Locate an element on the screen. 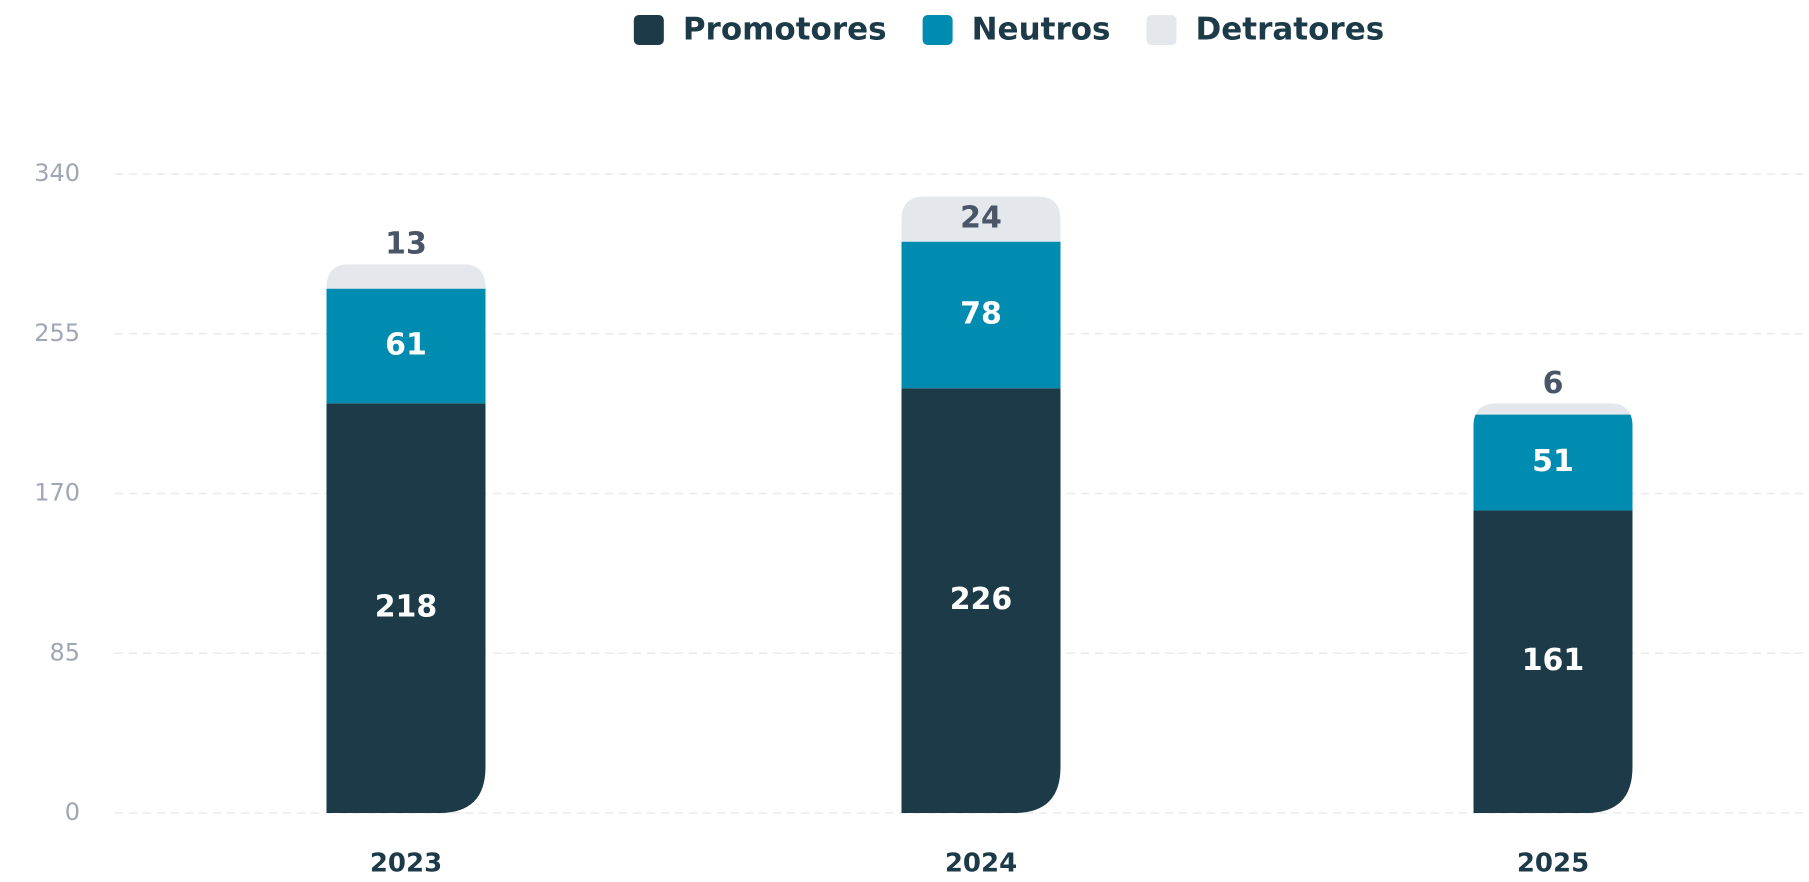  x-tick-label: 2025 is located at coordinates (1553, 864).